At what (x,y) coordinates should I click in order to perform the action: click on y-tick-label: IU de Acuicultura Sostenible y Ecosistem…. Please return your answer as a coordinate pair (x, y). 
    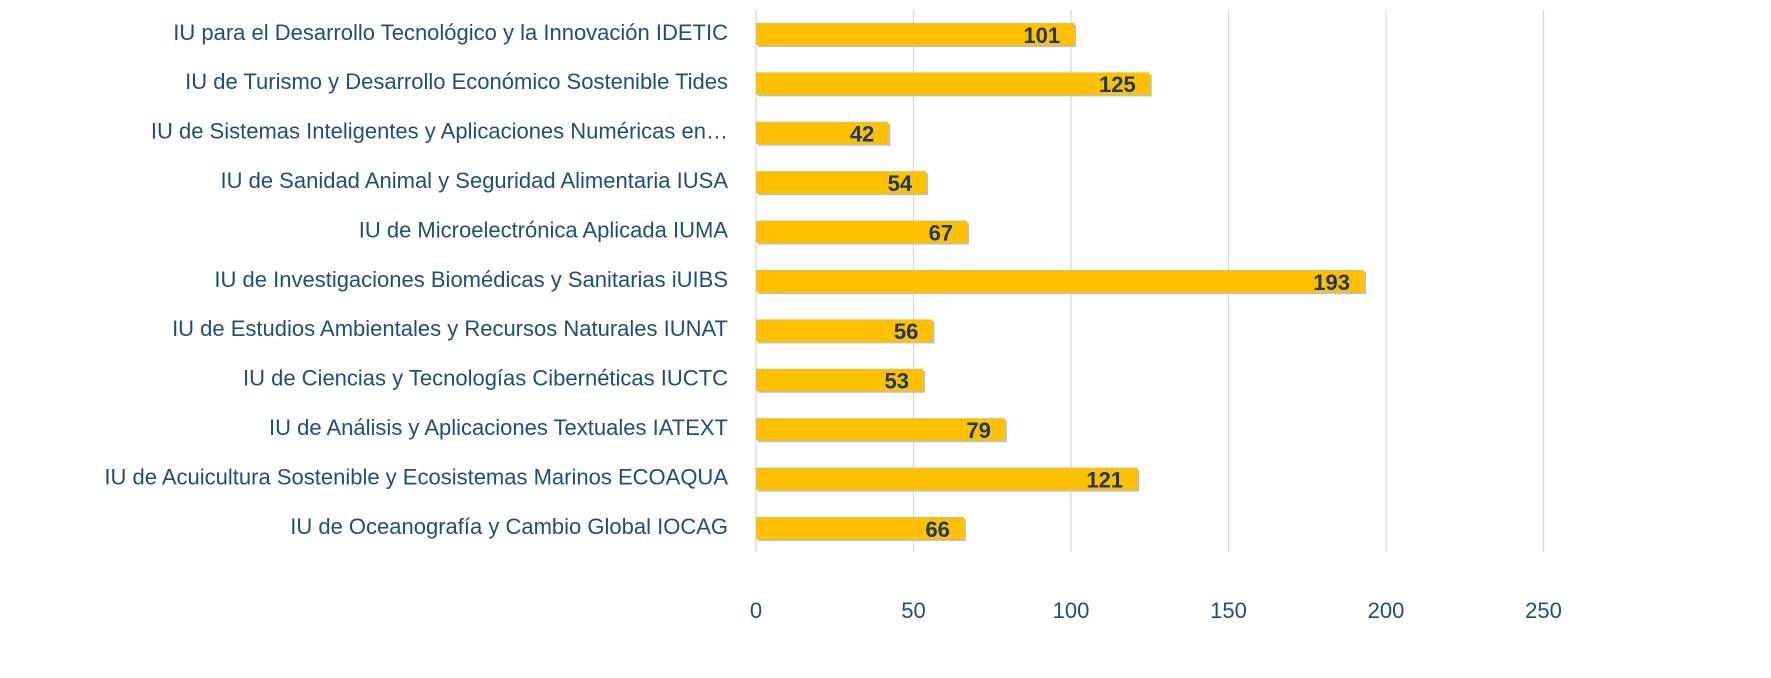
    Looking at the image, I should click on (416, 476).